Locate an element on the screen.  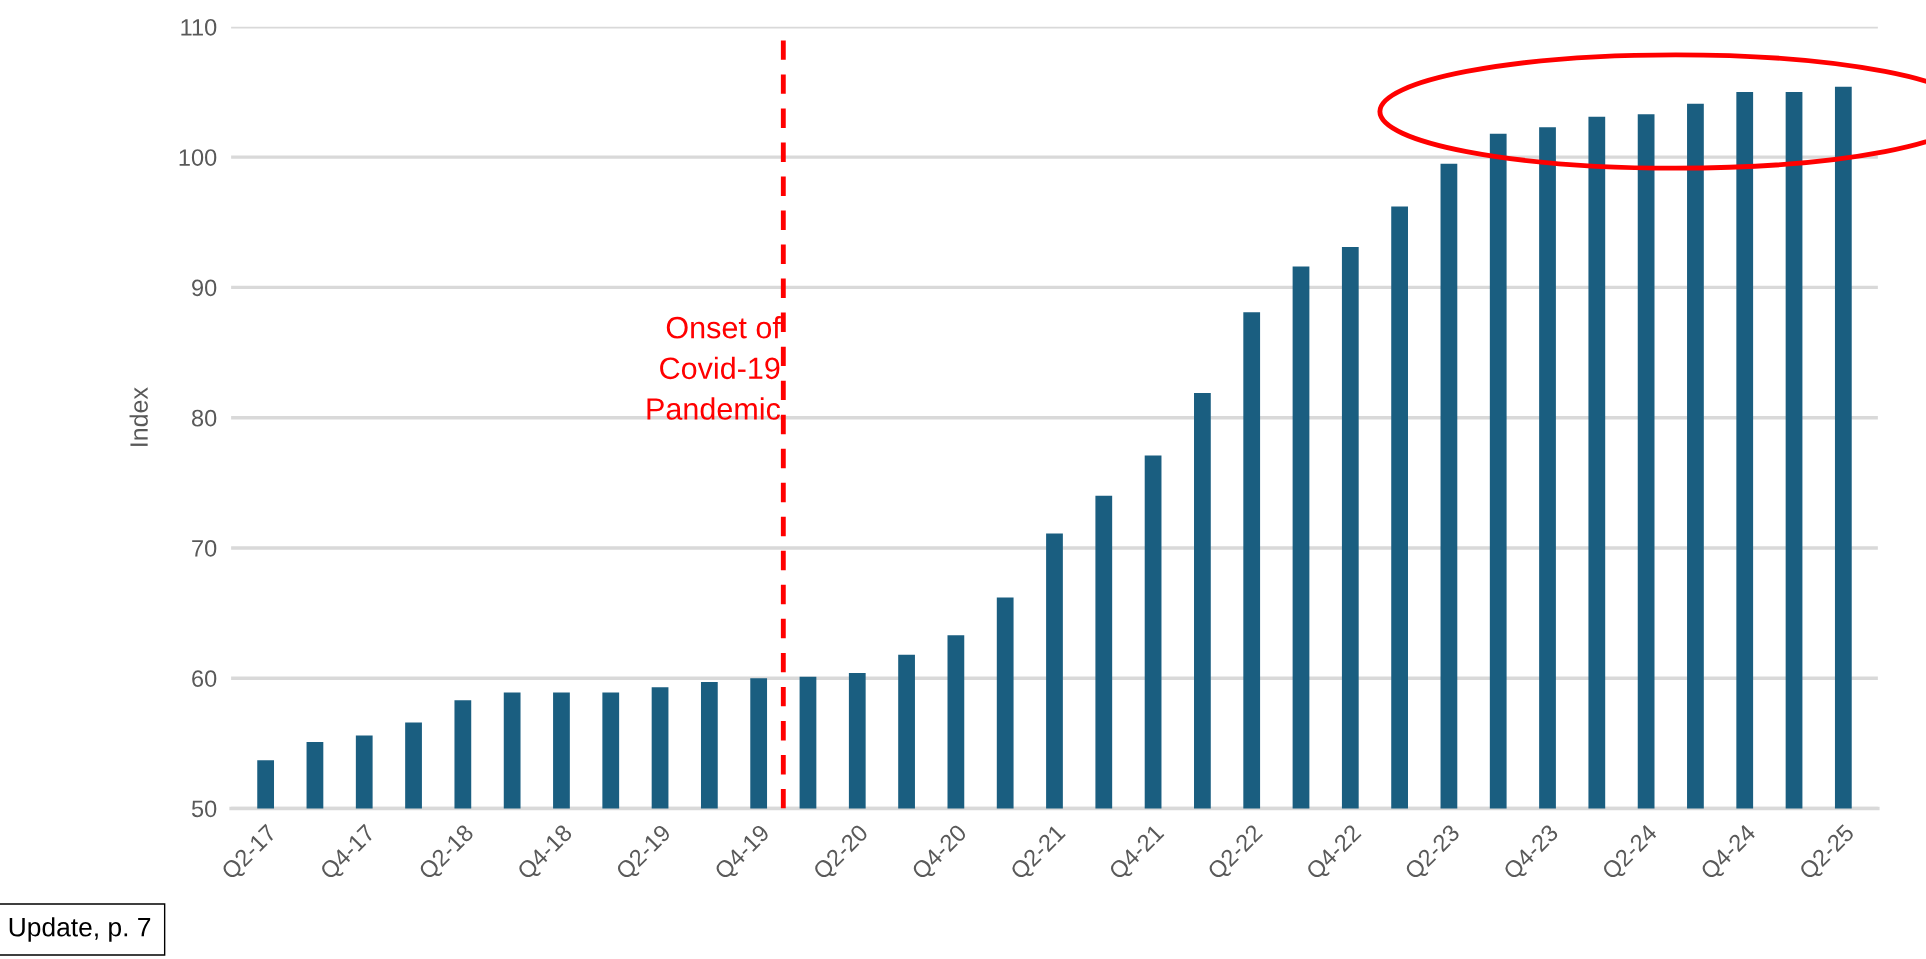
y-tick-label: 50 is located at coordinates (204, 809).